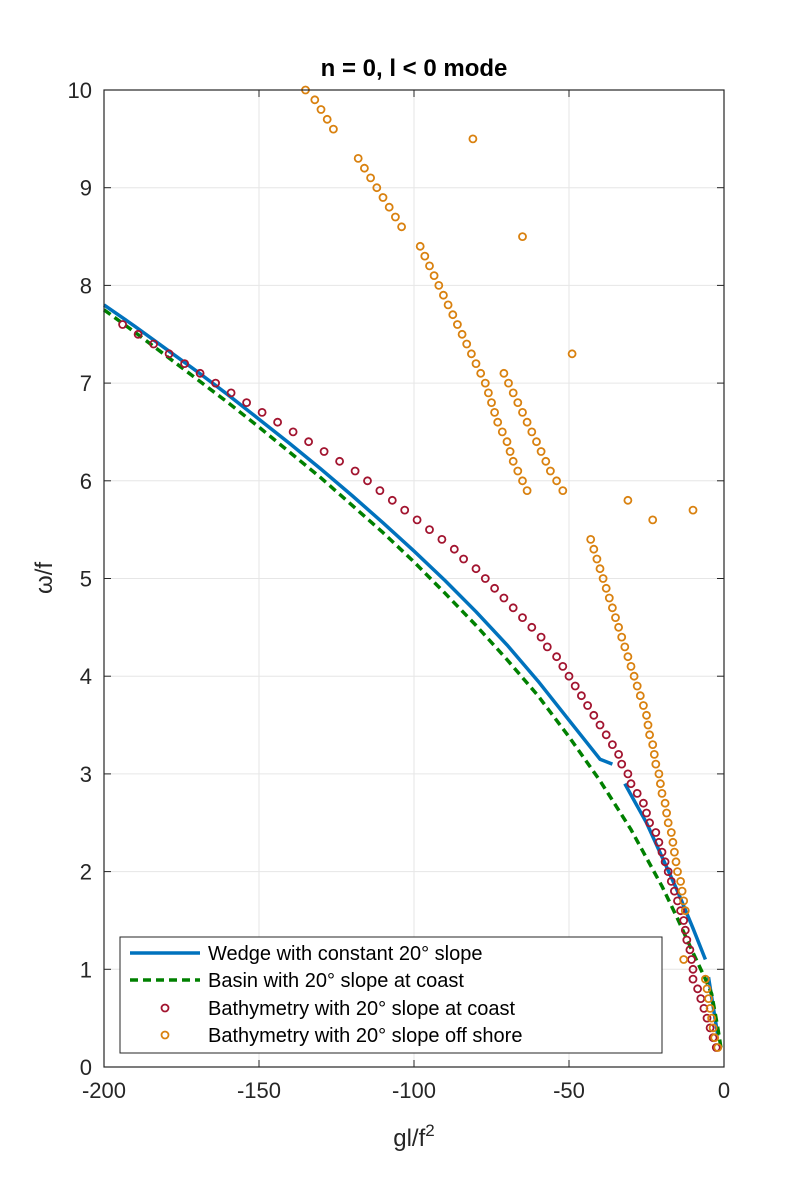 The height and width of the screenshot is (1200, 800). I want to click on x-tick-label: -200, so click(104, 1090).